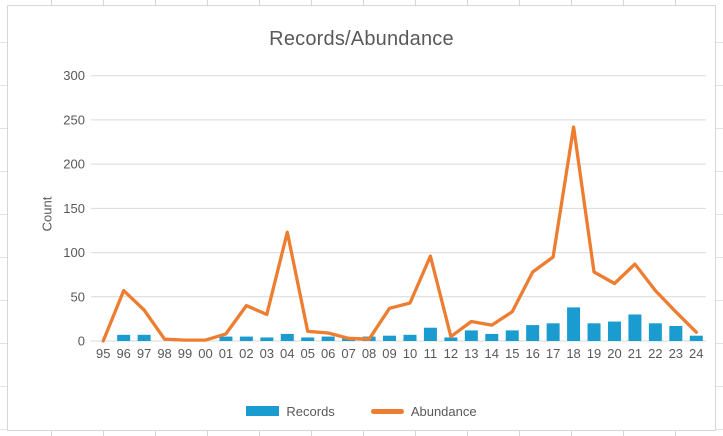 Image resolution: width=723 pixels, height=436 pixels. What do you see at coordinates (387, 411) in the screenshot?
I see `legend-abundance-swatch-icon` at bounding box center [387, 411].